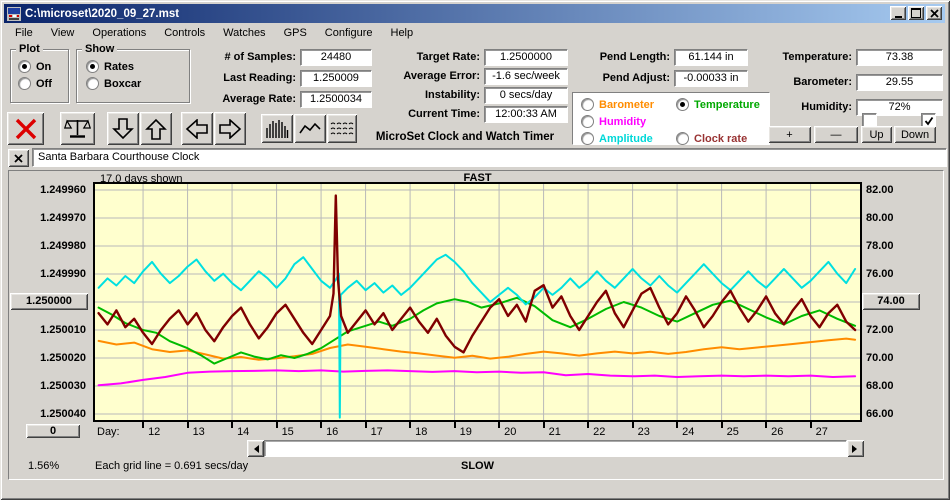 This screenshot has height=500, width=950. Describe the element at coordinates (310, 128) in the screenshot. I see `line-view-button` at that location.